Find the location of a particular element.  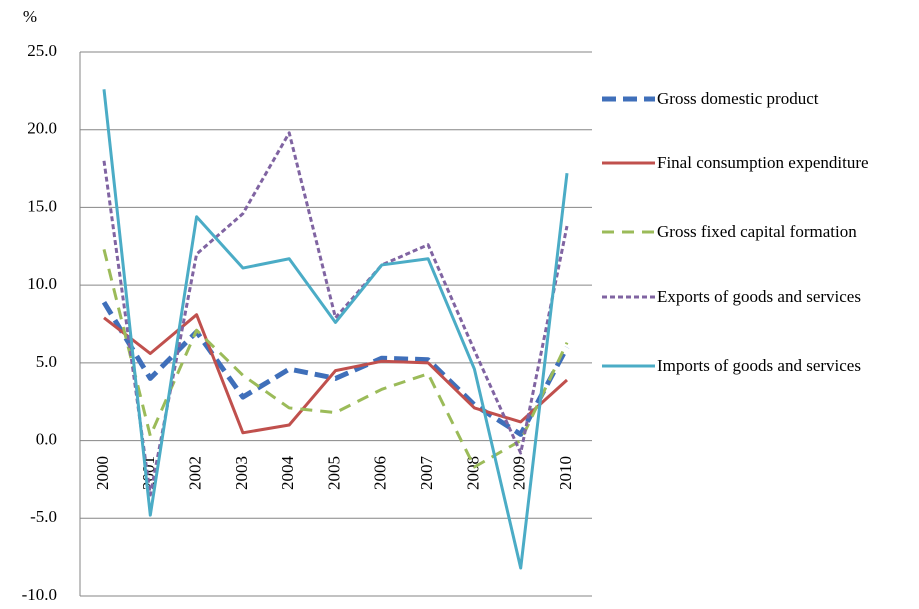

y-tick-label: -10.0 is located at coordinates (39, 594).